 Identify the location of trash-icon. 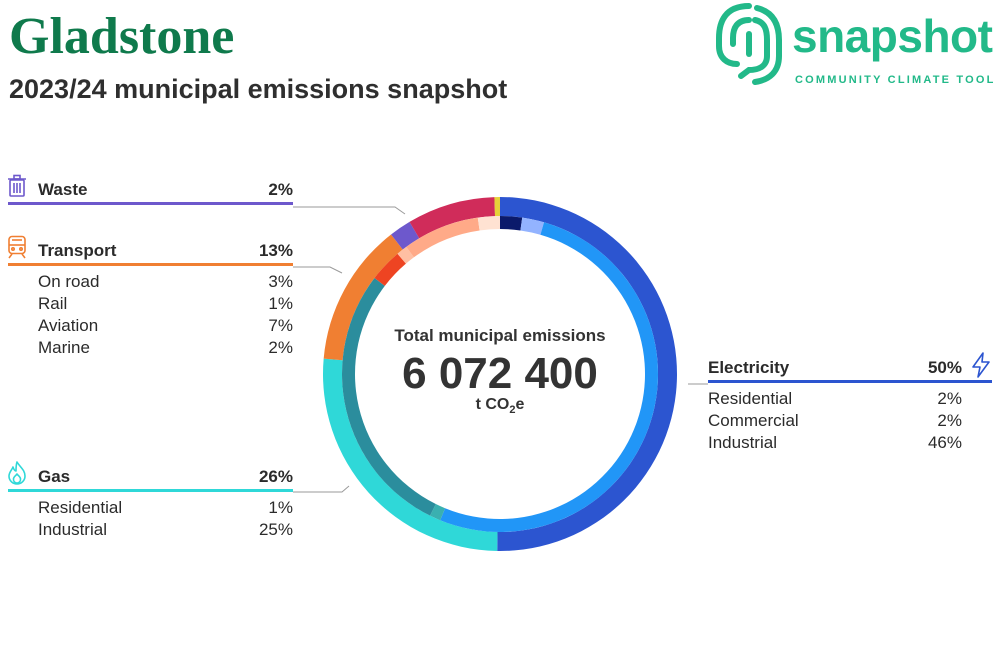
(17, 185).